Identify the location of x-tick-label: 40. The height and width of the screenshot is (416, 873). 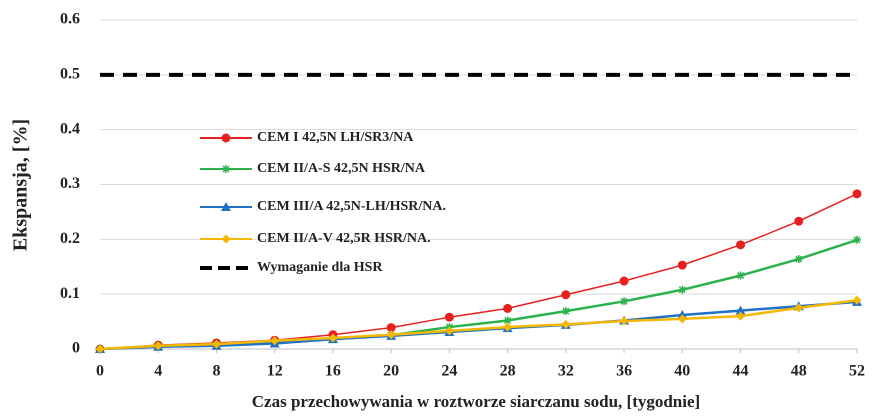
(682, 371).